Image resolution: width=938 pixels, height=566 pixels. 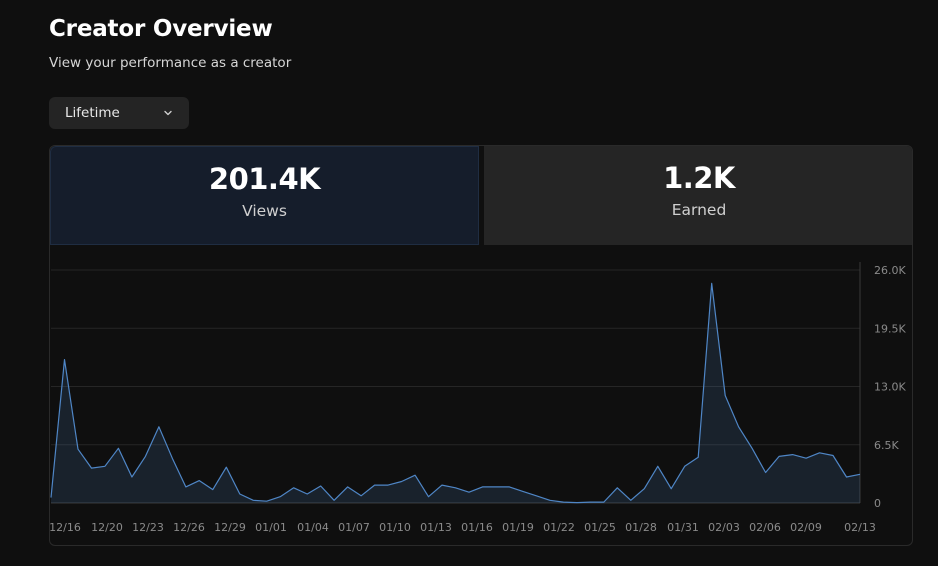 I want to click on x-tick-label: 01/22, so click(x=559, y=527).